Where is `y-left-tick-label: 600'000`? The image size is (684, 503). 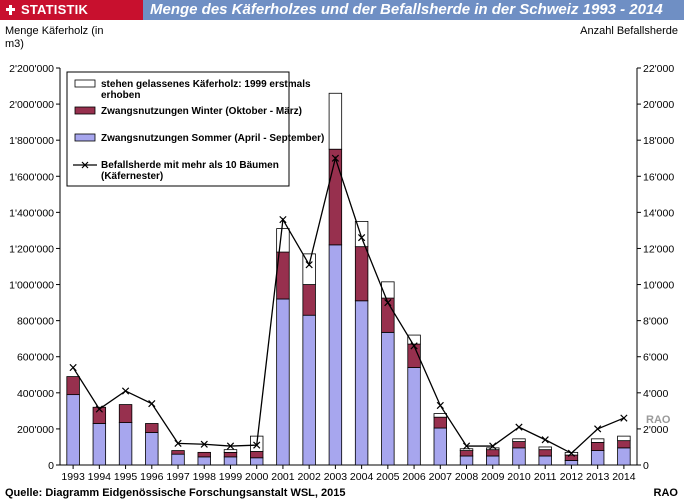 y-left-tick-label: 600'000 is located at coordinates (35, 358).